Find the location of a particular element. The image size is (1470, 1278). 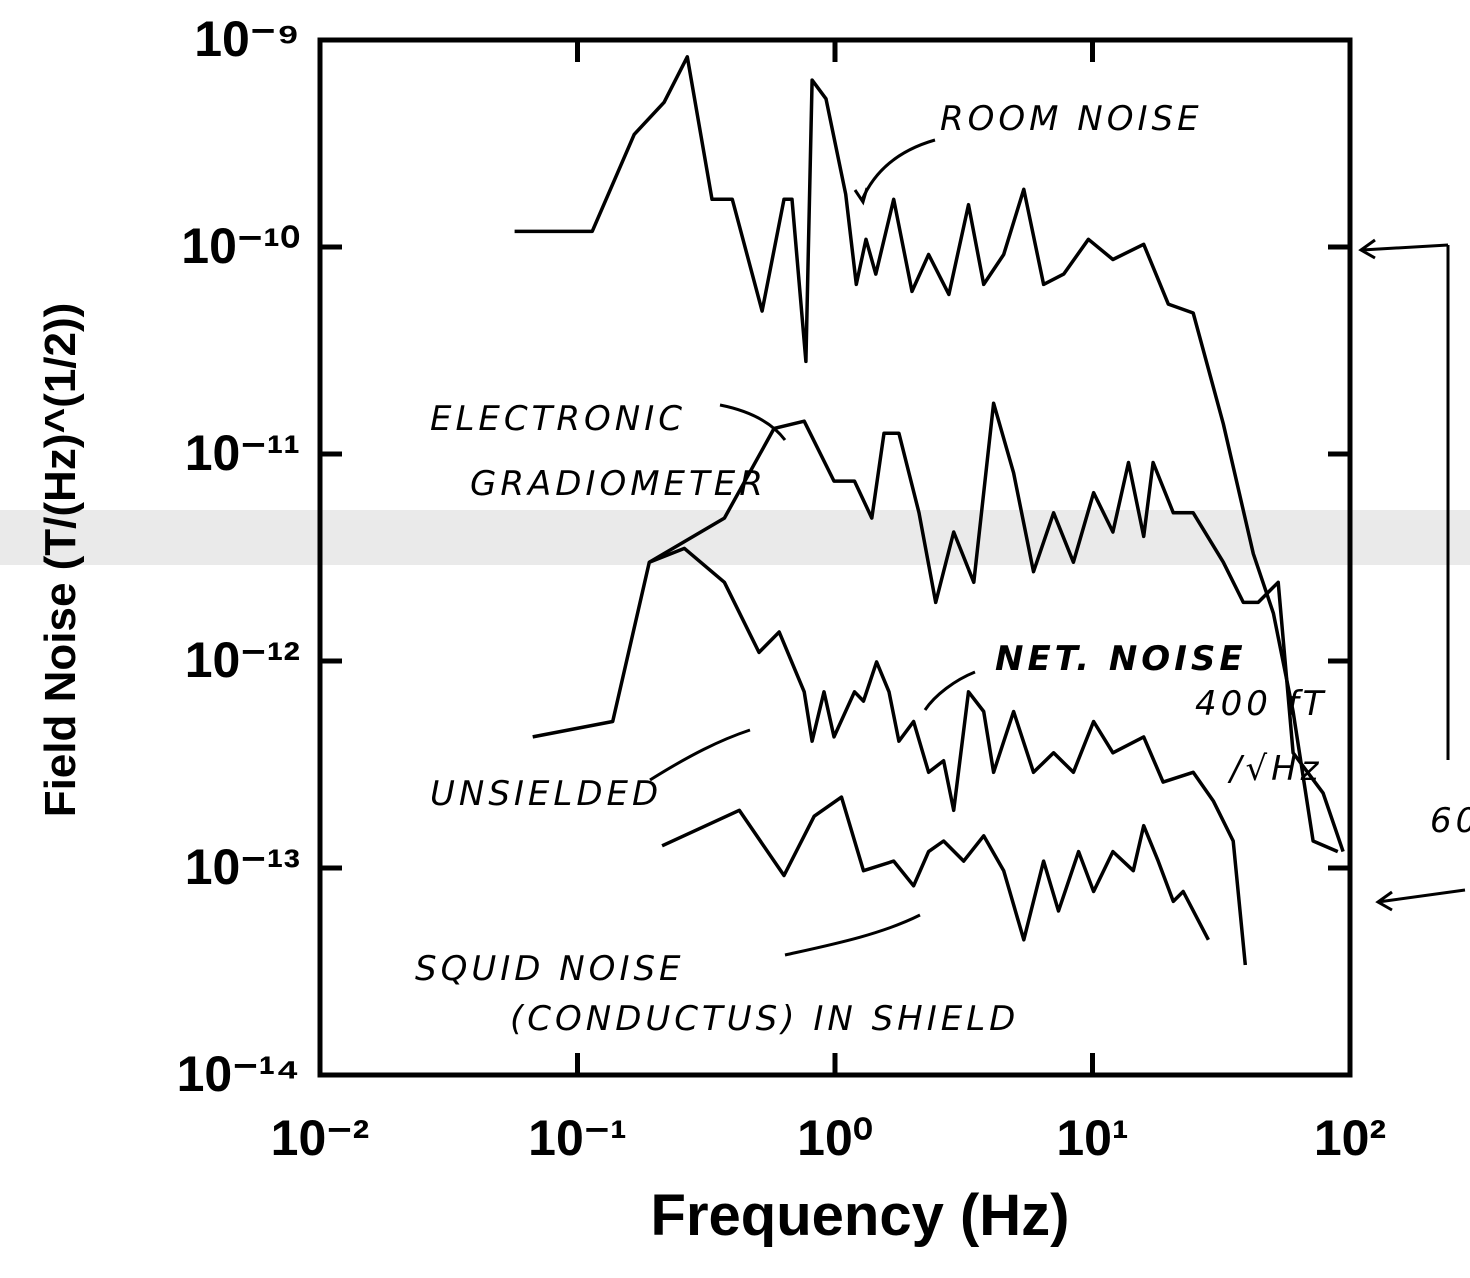

annotation: 60 is located at coordinates (1450, 821).